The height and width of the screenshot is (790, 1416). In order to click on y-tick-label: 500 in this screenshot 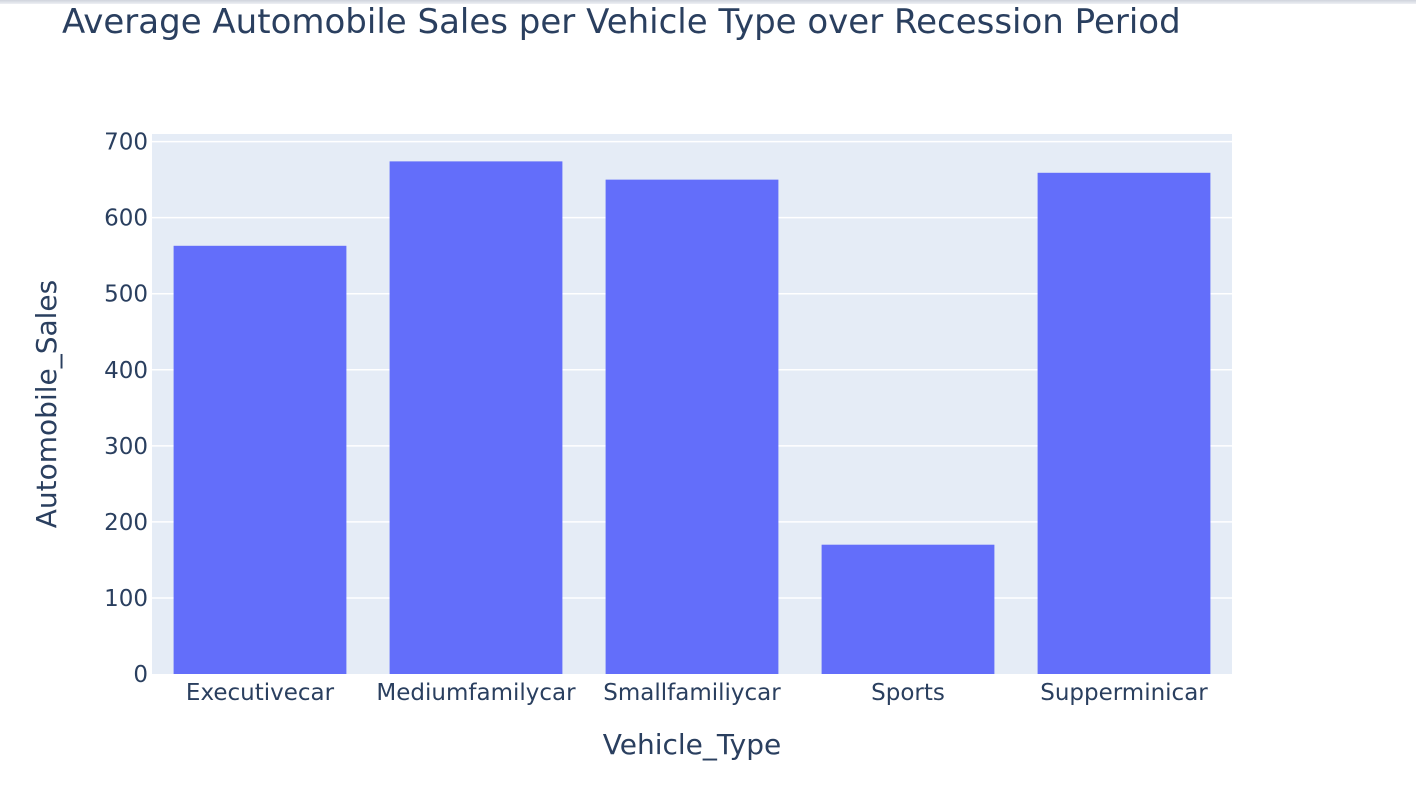, I will do `click(126, 295)`.